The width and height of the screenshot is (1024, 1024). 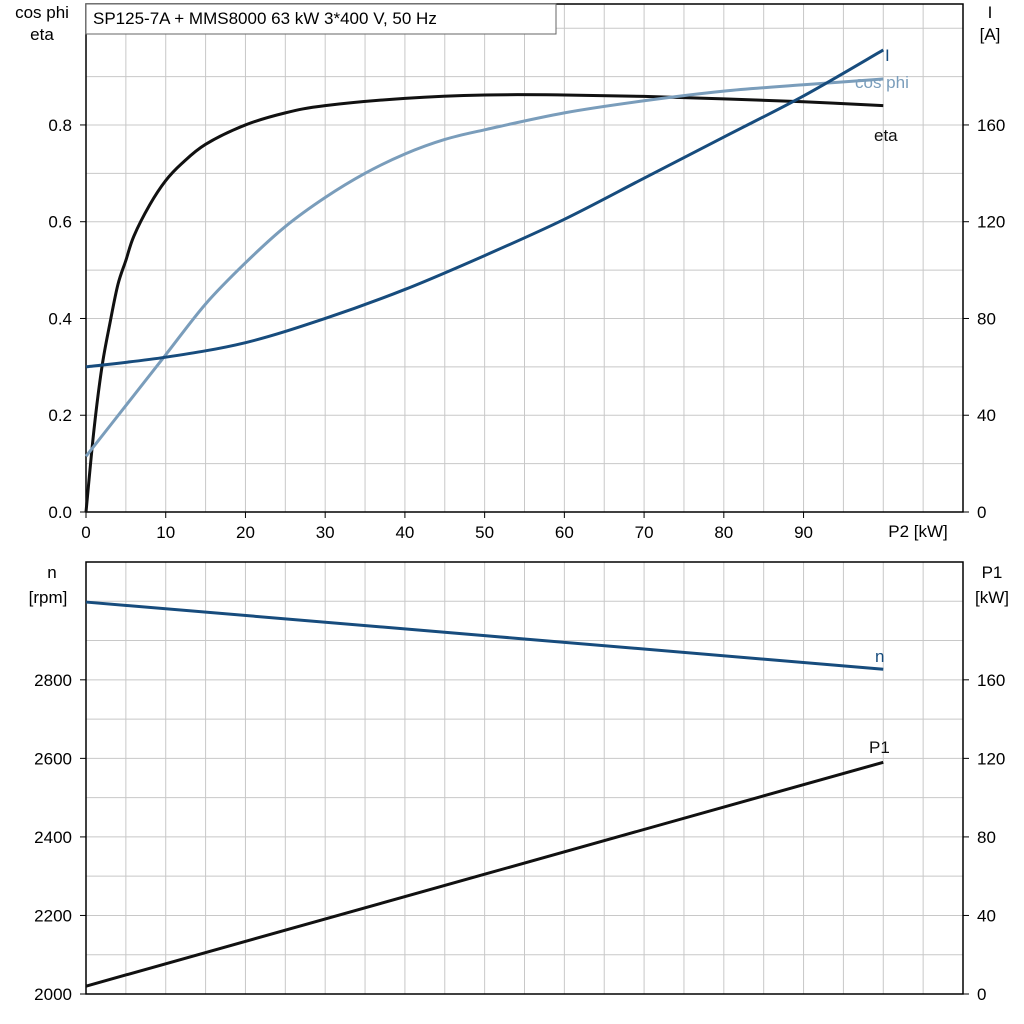 I want to click on bottom-right-tick-labels: 0 40 80 120 160, so click(x=984, y=837).